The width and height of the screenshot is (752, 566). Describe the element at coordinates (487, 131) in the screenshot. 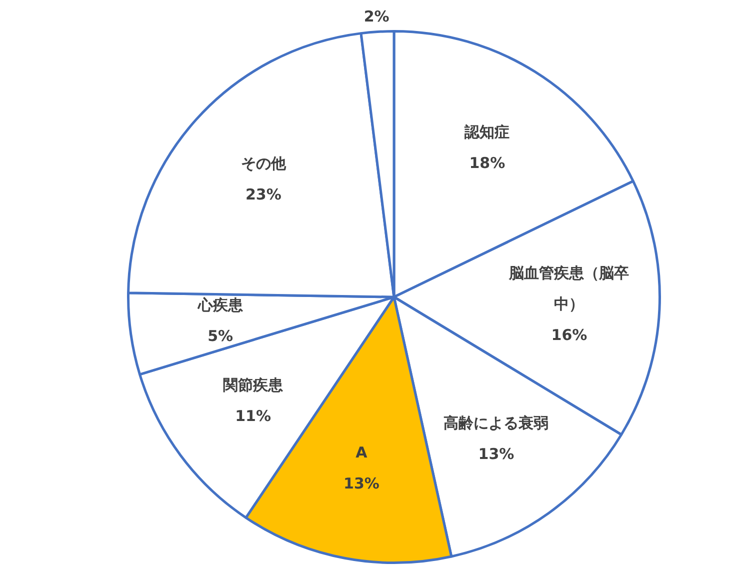

I see `slice-label: 認知症` at that location.